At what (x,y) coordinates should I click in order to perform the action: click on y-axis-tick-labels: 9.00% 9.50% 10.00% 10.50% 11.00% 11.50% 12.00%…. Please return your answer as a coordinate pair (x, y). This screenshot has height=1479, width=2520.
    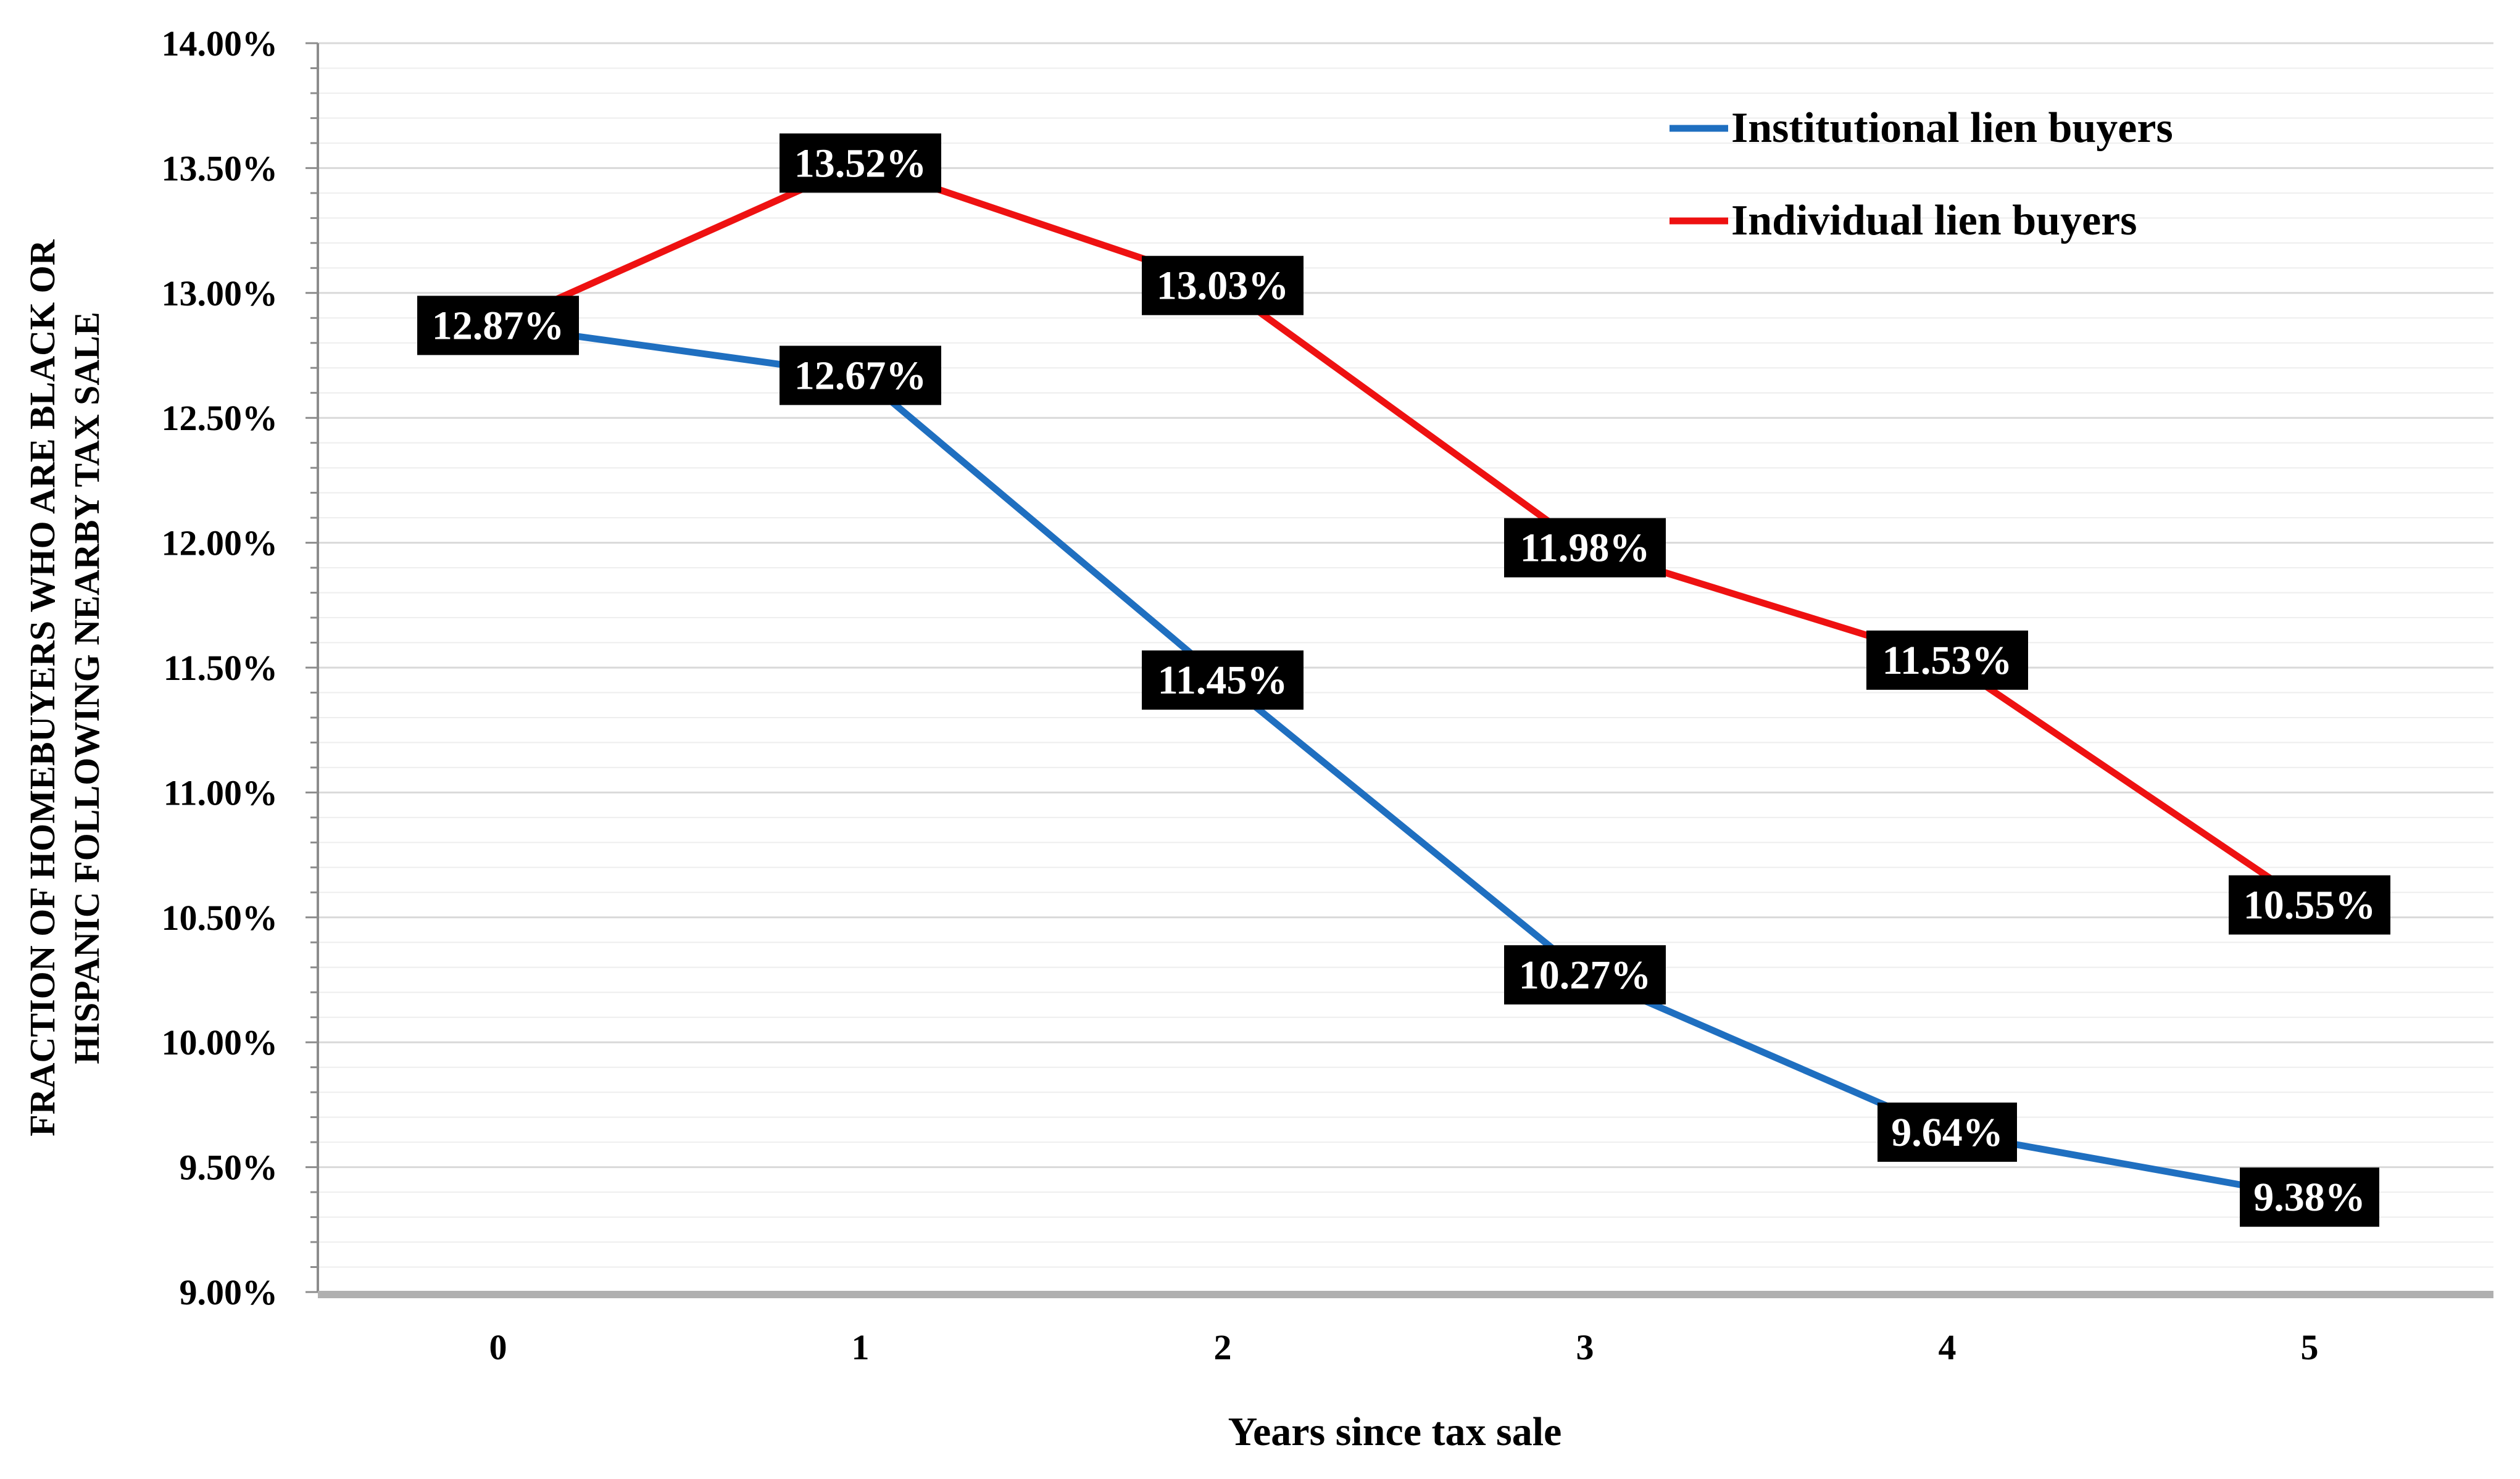
    Looking at the image, I should click on (220, 667).